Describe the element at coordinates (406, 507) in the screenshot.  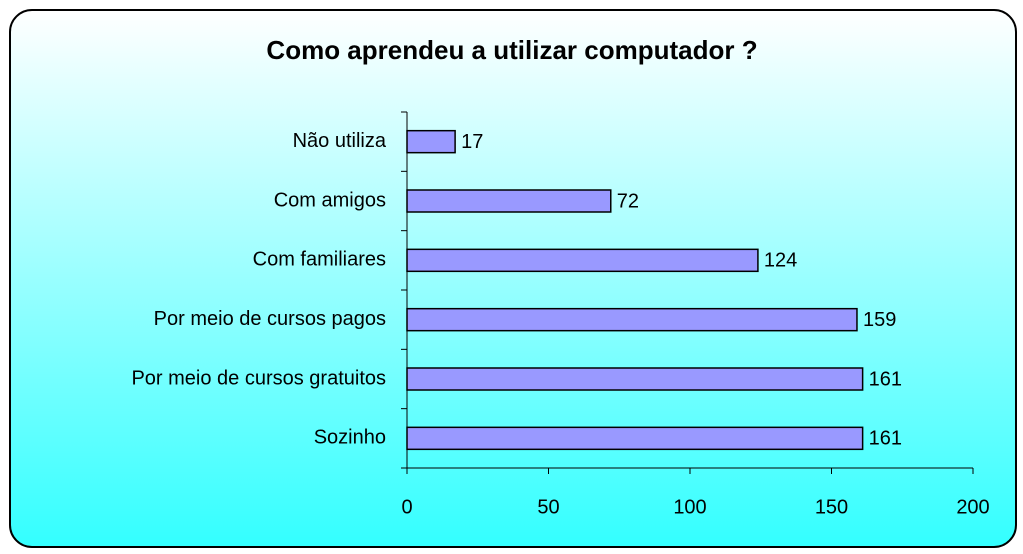
I see `x-tick-label: 0` at that location.